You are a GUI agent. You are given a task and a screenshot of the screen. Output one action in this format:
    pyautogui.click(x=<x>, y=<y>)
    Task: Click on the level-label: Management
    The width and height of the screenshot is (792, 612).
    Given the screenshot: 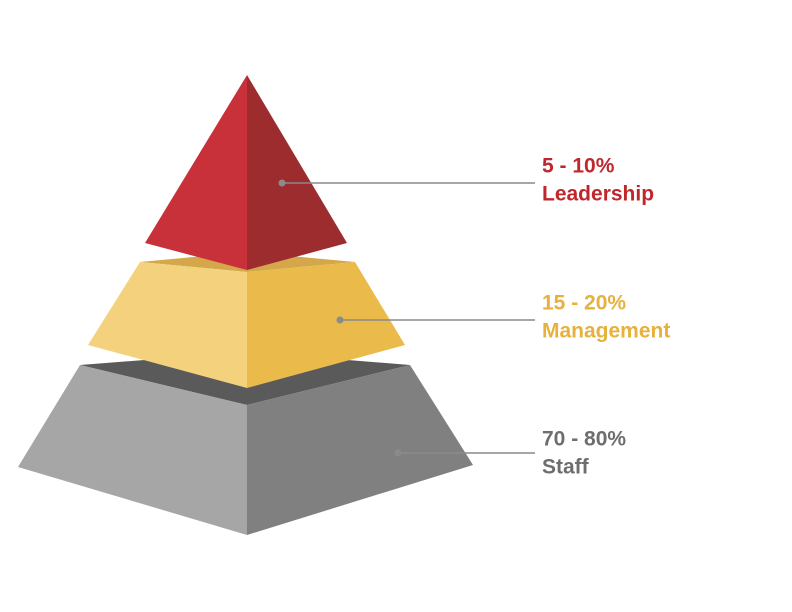 What is the action you would take?
    pyautogui.click(x=606, y=331)
    